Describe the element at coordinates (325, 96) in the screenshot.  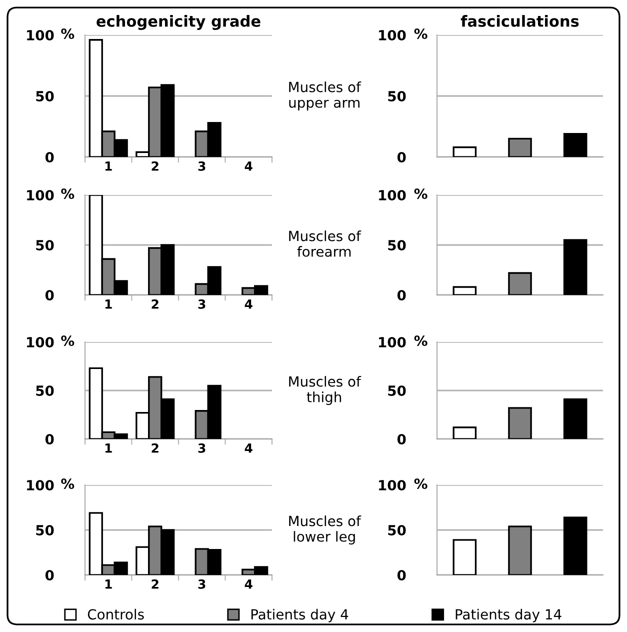
I see `text: Muscles of upper arm` at that location.